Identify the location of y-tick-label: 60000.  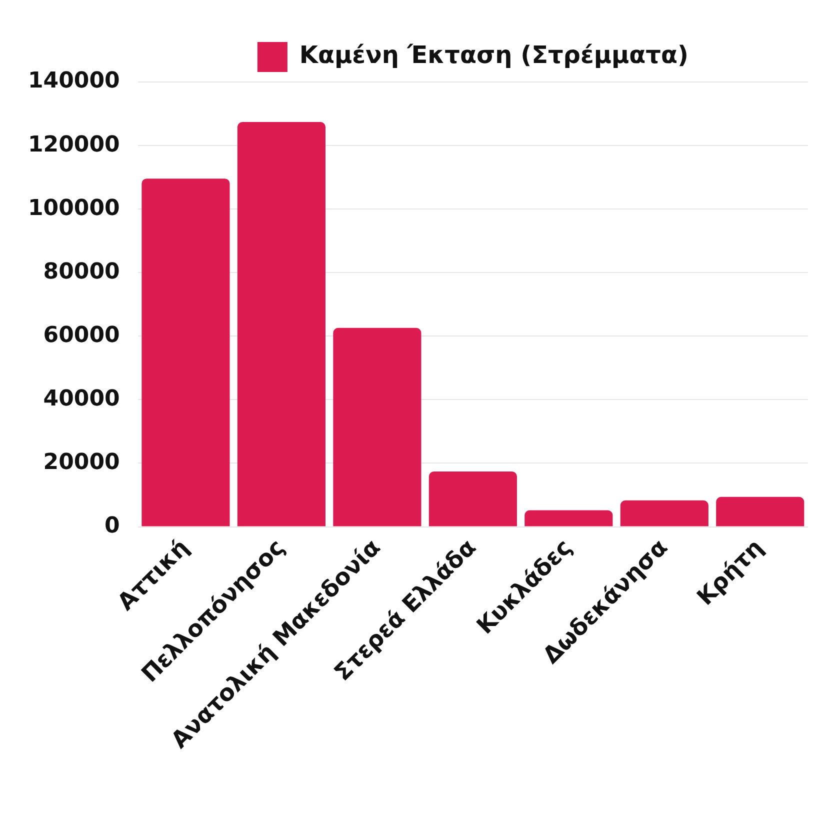
(81, 335).